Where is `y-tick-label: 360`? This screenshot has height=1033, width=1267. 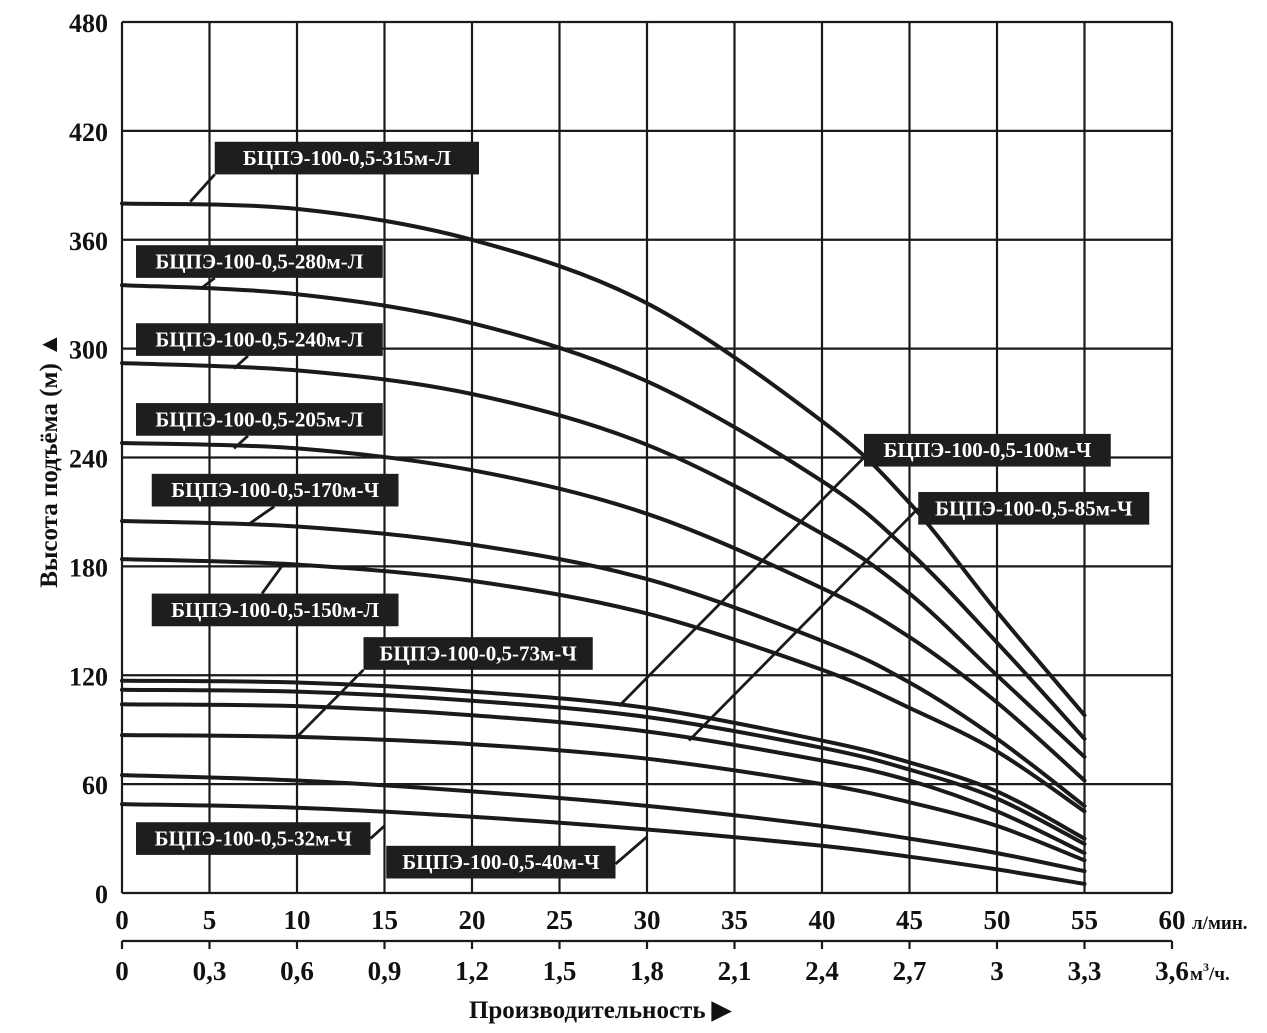
y-tick-label: 360 is located at coordinates (88, 241).